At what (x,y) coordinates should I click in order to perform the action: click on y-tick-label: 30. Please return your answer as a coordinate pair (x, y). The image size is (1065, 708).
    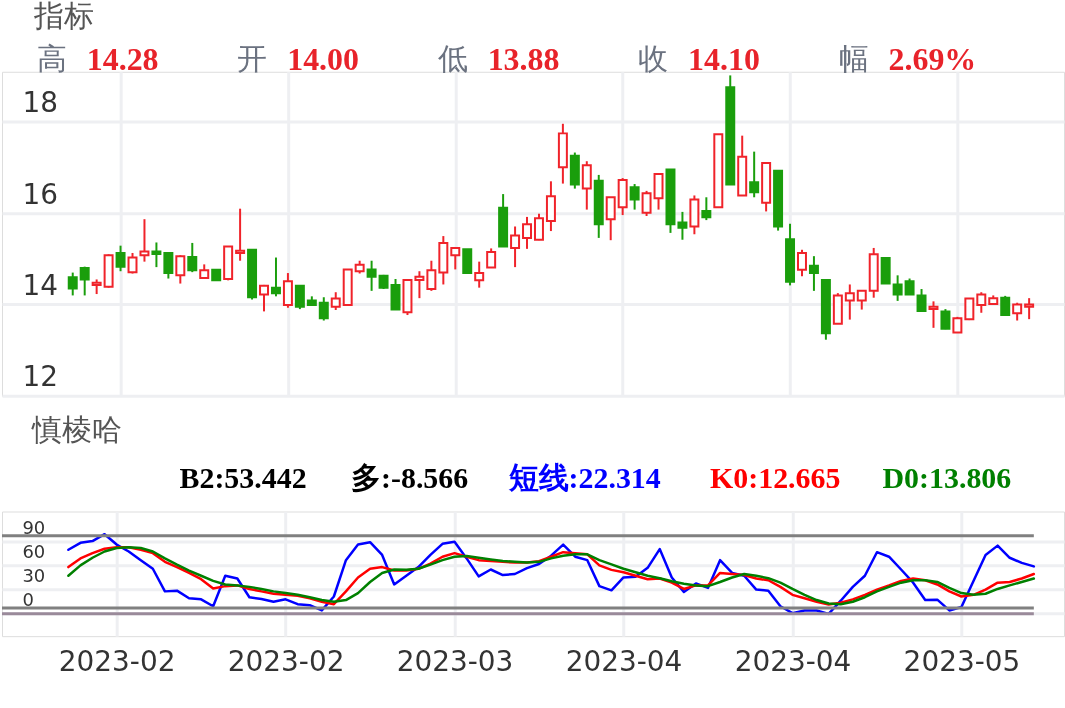
    Looking at the image, I should click on (34, 576).